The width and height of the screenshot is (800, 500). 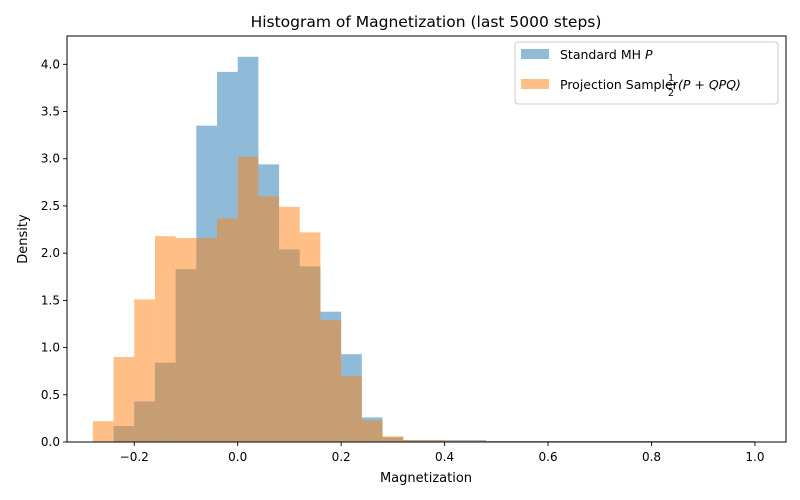 What do you see at coordinates (602, 54) in the screenshot?
I see `legend-label-standard-mh-prefix: Standard MH` at bounding box center [602, 54].